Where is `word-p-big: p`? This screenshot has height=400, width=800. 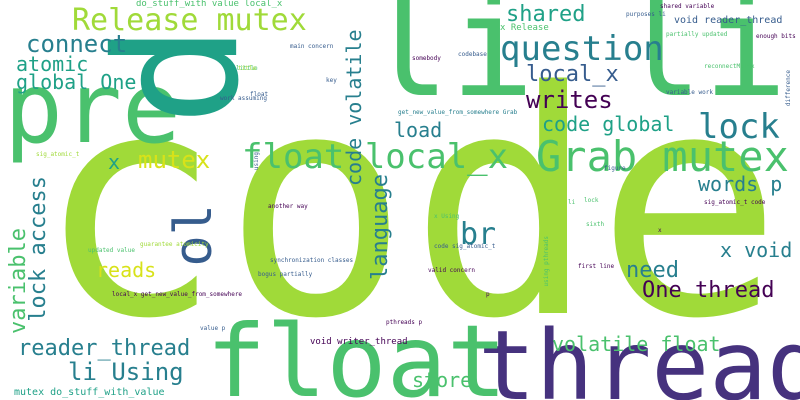
word-p-big: p is located at coordinates (201, 75).